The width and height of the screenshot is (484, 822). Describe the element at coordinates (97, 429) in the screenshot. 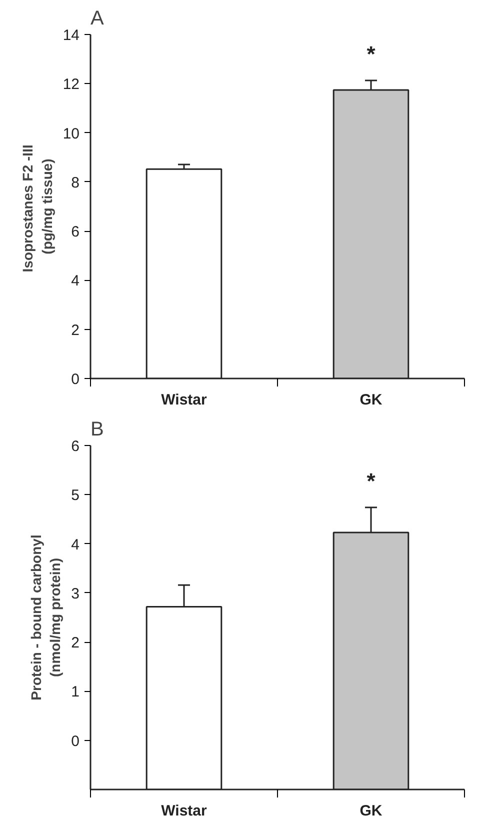

I see `chart-title: B` at that location.